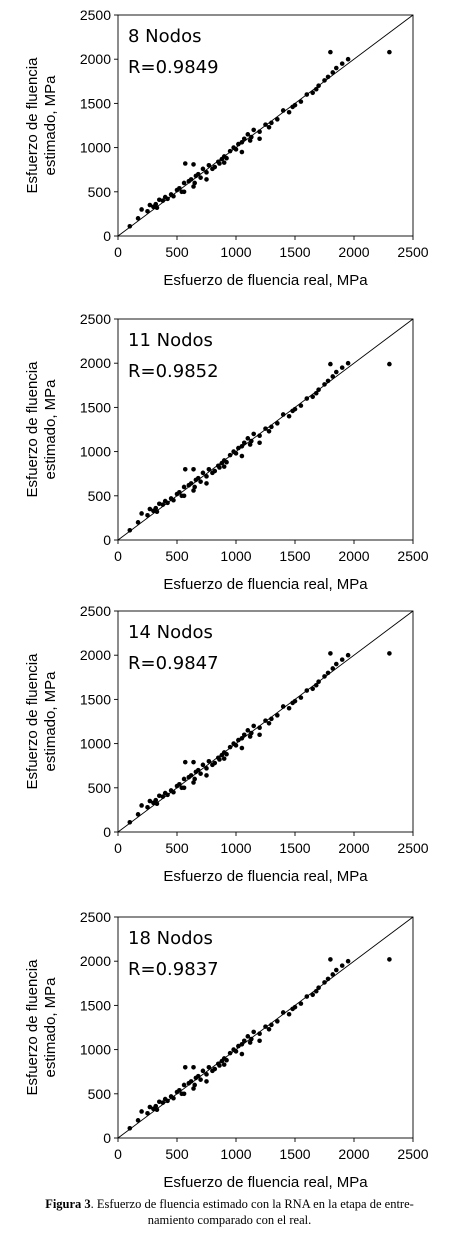 This screenshot has height=1242, width=459. I want to click on x-tick-label: 0, so click(118, 848).